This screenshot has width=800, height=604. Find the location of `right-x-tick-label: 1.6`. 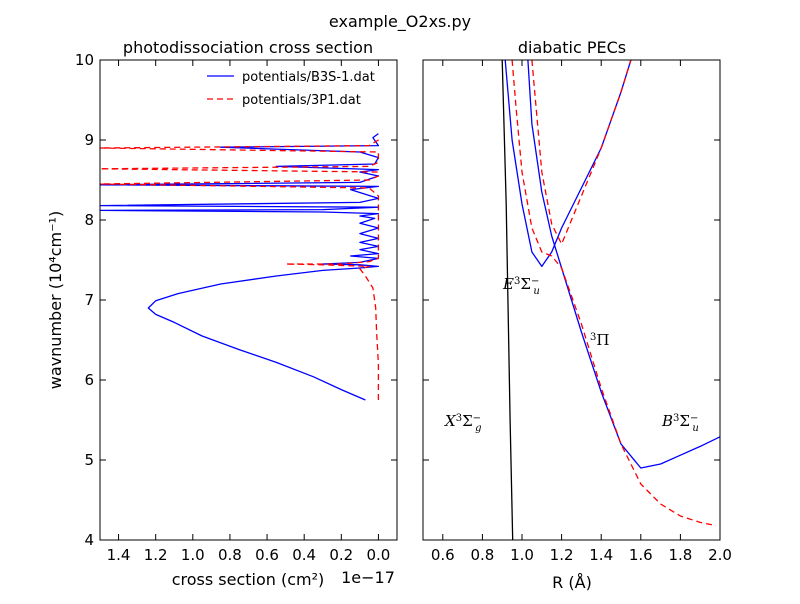

right-x-tick-label: 1.6 is located at coordinates (641, 555).